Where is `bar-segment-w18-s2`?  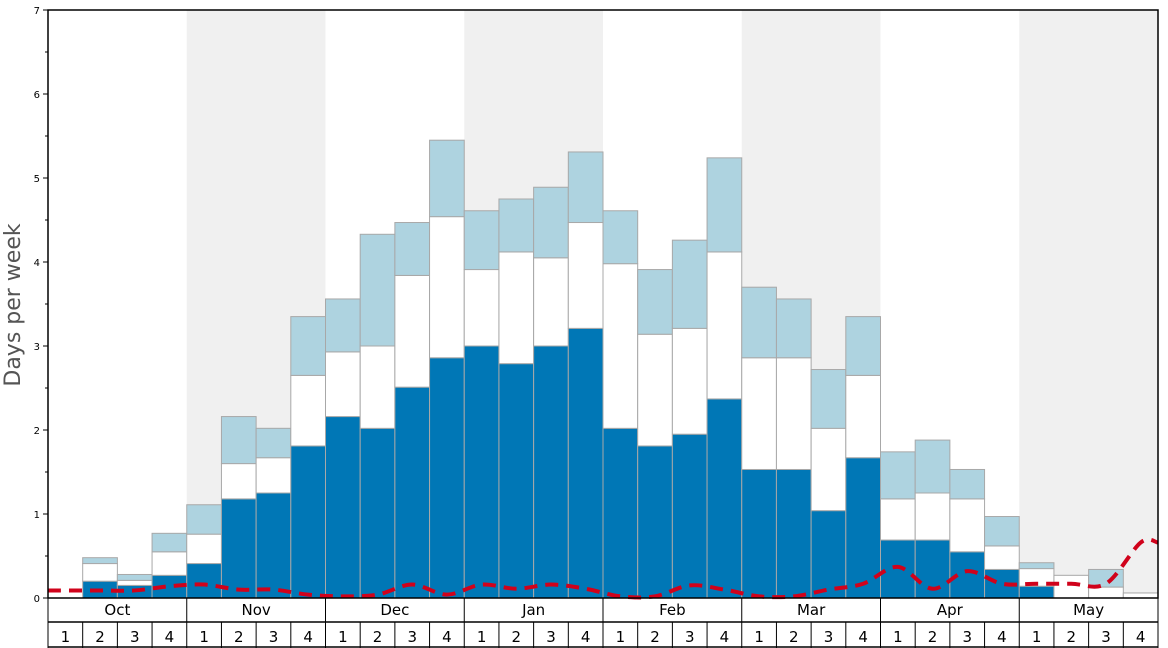 bar-segment-w18-s2 is located at coordinates (655, 390).